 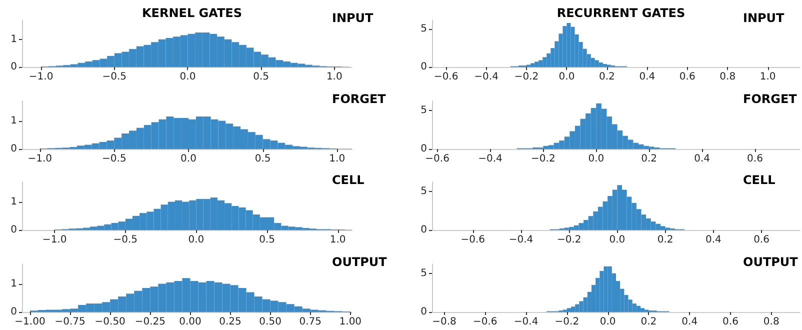 I want to click on x-tick-label: −0.50, so click(x=110, y=322).